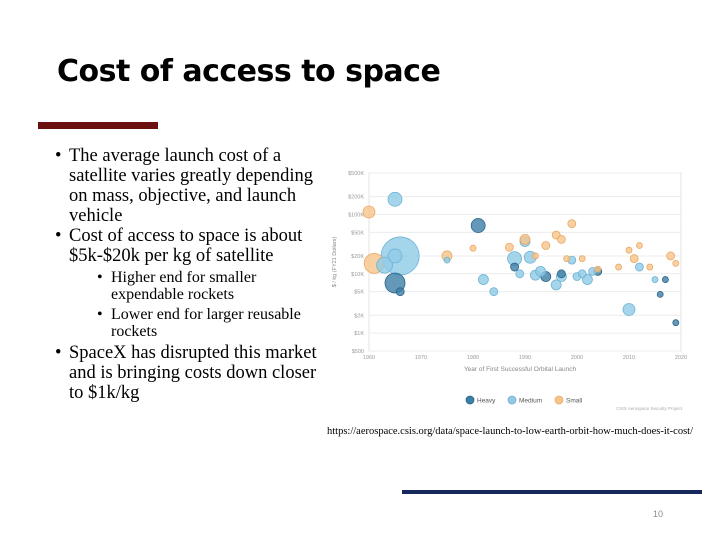 The height and width of the screenshot is (540, 720). What do you see at coordinates (470, 400) in the screenshot?
I see `legend-marker-heavy` at bounding box center [470, 400].